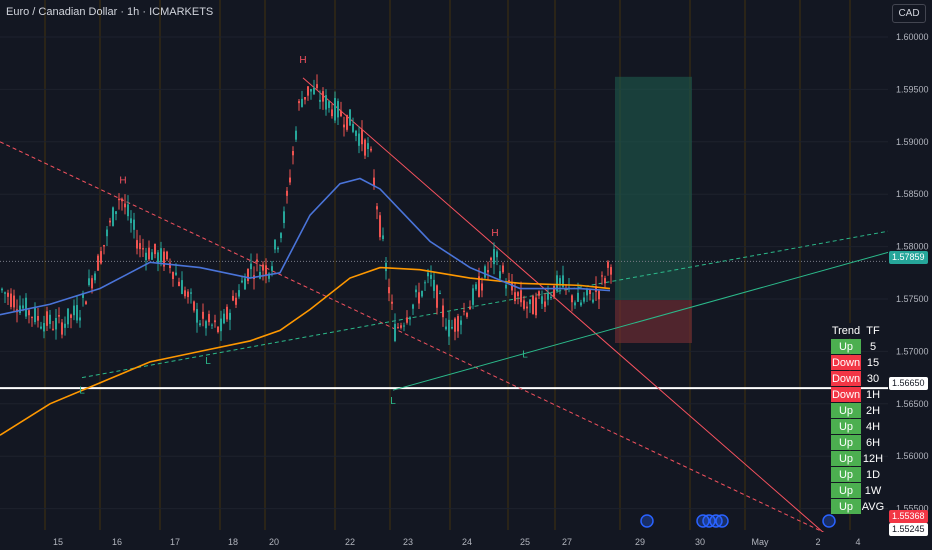 The width and height of the screenshot is (932, 550). I want to click on price-tick-label: 1.57500, so click(912, 299).